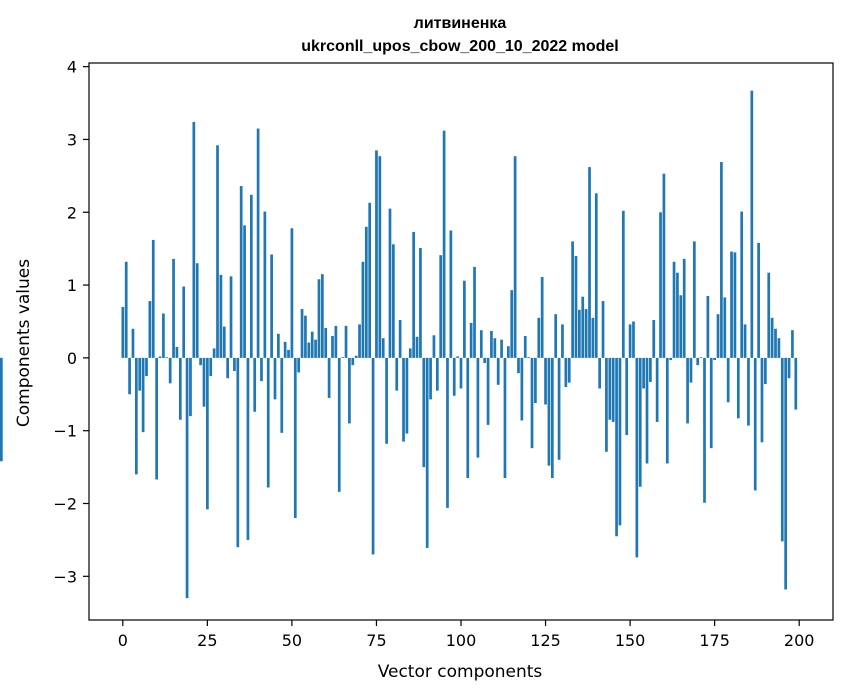 Image resolution: width=847 pixels, height=696 pixels. I want to click on x-tick-label: 200, so click(799, 640).